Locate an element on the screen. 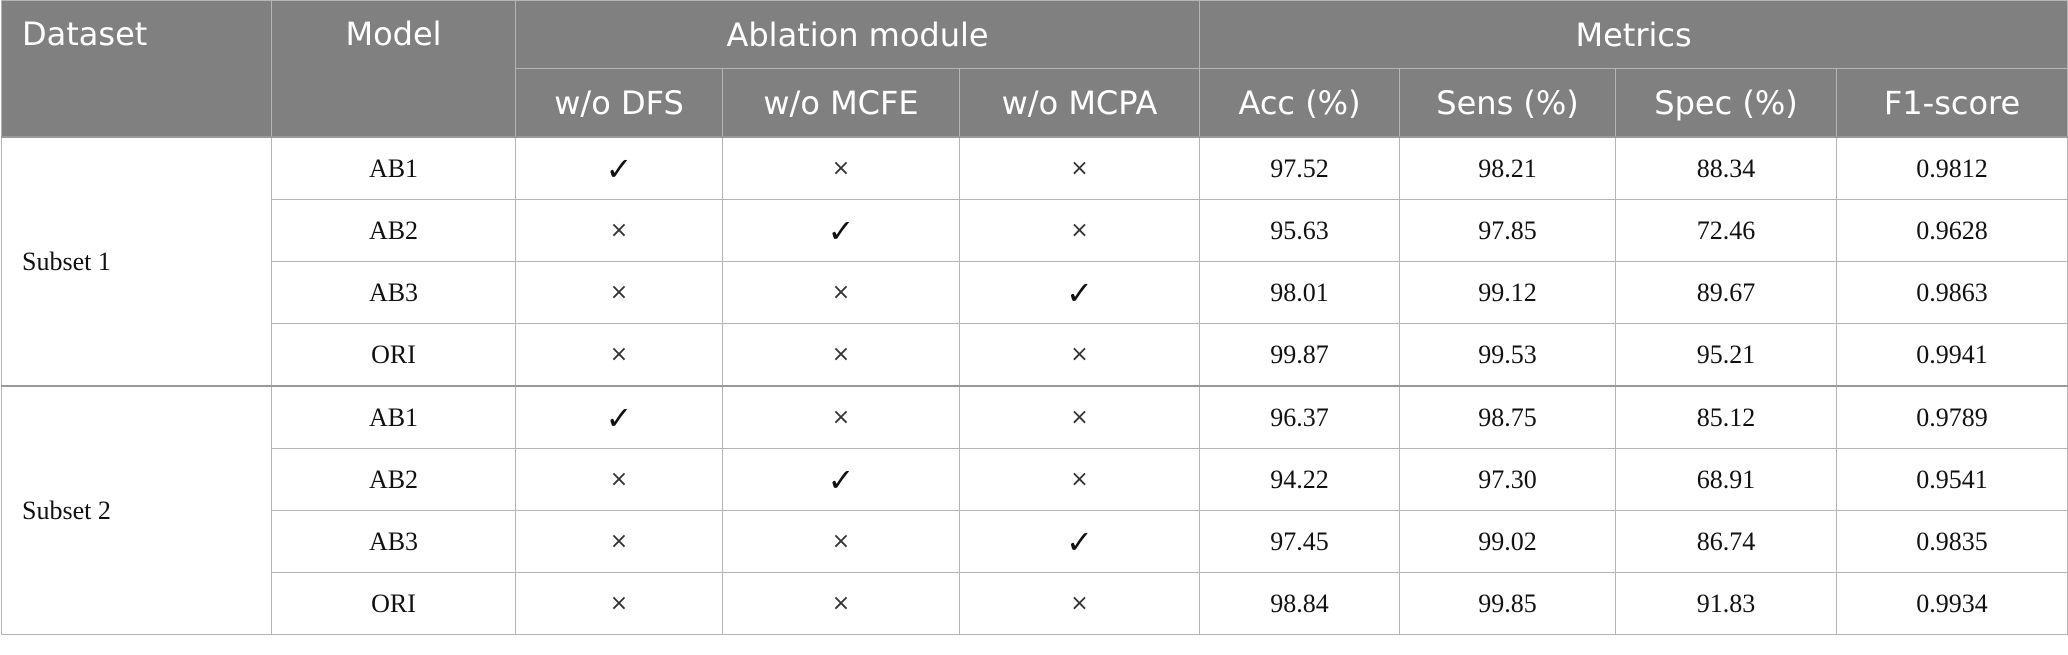 Image resolution: width=2068 pixels, height=655 pixels. acc-cell: 99.87 is located at coordinates (1300, 355).